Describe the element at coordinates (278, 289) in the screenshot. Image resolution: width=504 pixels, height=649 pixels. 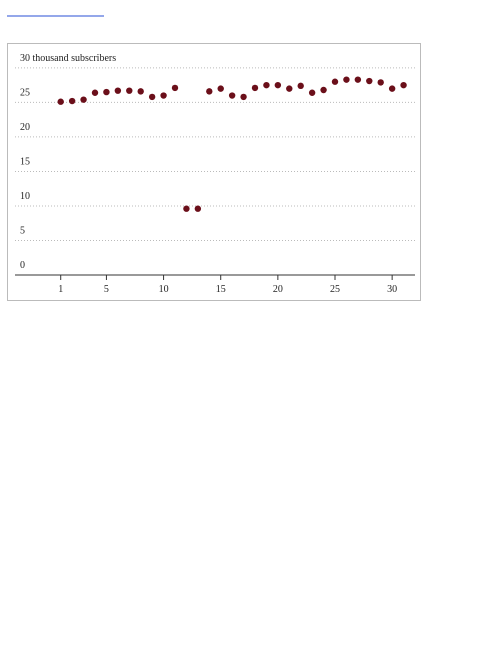
I see `x-tick-label: 20` at that location.